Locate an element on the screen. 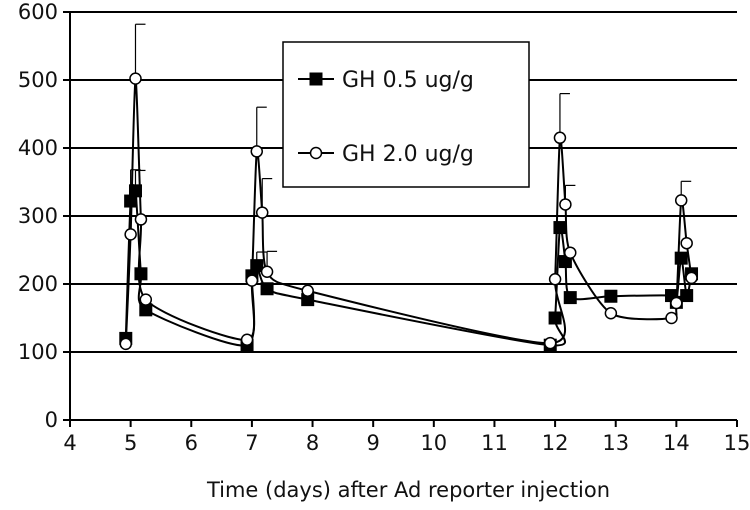 Image resolution: width=750 pixels, height=510 pixels. y-tick-label: 0 is located at coordinates (51, 420).